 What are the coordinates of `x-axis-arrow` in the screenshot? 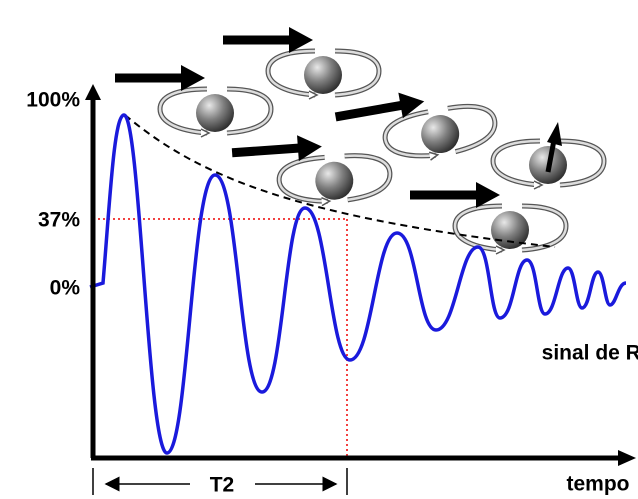 It's located at (627, 458).